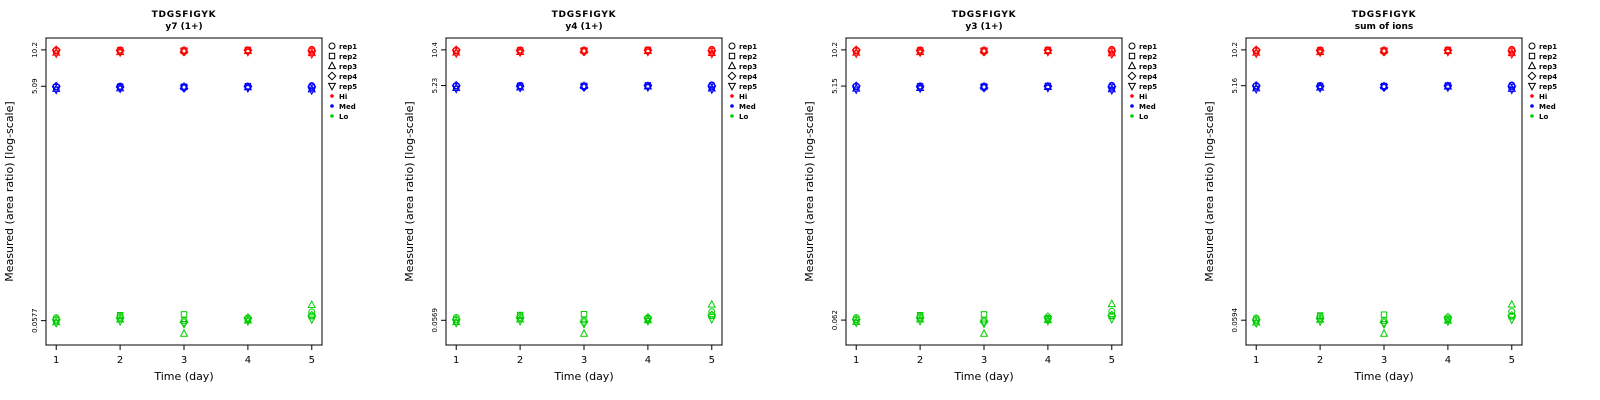 The image size is (1600, 400). What do you see at coordinates (435, 320) in the screenshot?
I see `y-tick-label: 0.0569` at bounding box center [435, 320].